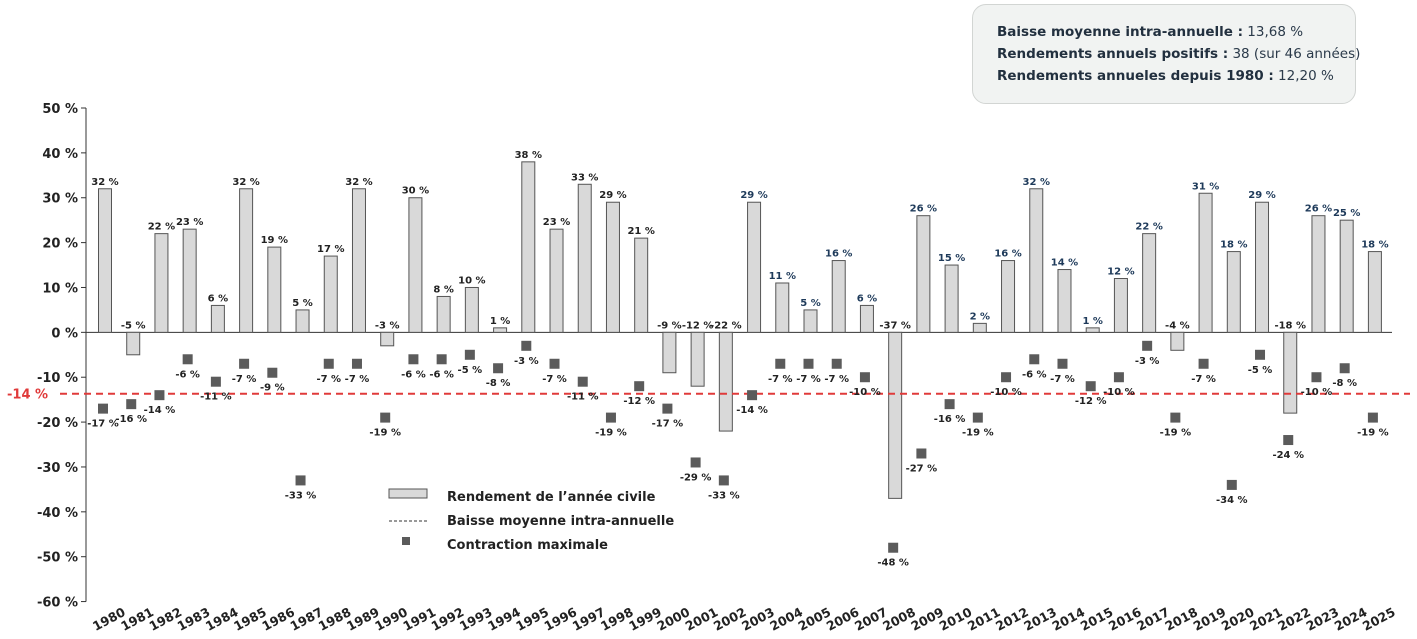 This screenshot has width=1417, height=639. Describe the element at coordinates (57, 558) in the screenshot. I see `y-tick-label: -50 %` at that location.